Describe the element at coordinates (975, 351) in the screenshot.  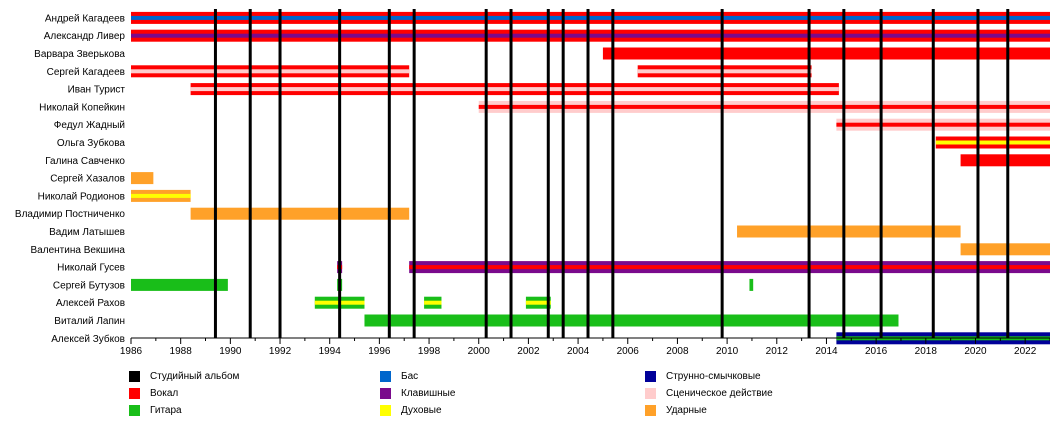
I see `x-tick-label: 2020` at that location.